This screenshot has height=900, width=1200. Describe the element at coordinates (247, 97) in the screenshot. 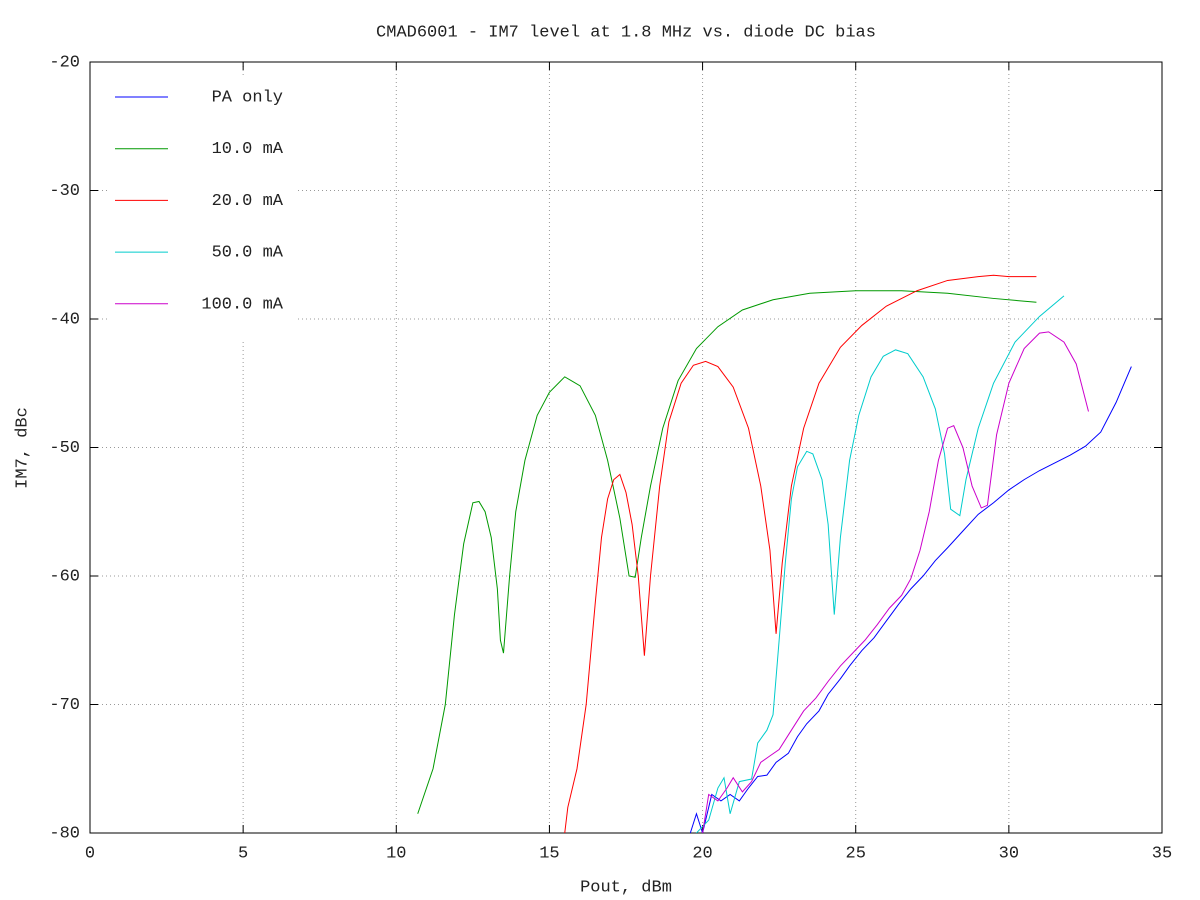

I see `legend-label: PA only` at that location.